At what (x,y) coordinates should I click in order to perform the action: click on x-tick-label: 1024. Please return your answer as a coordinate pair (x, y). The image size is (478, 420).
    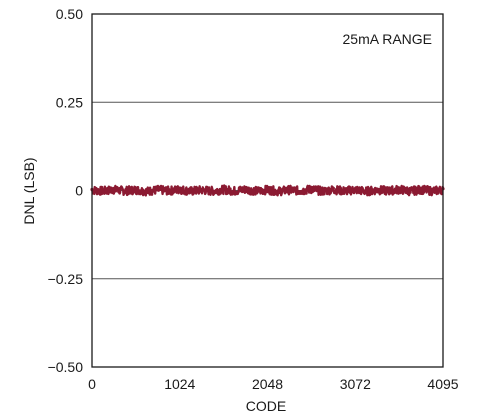
    Looking at the image, I should click on (179, 384).